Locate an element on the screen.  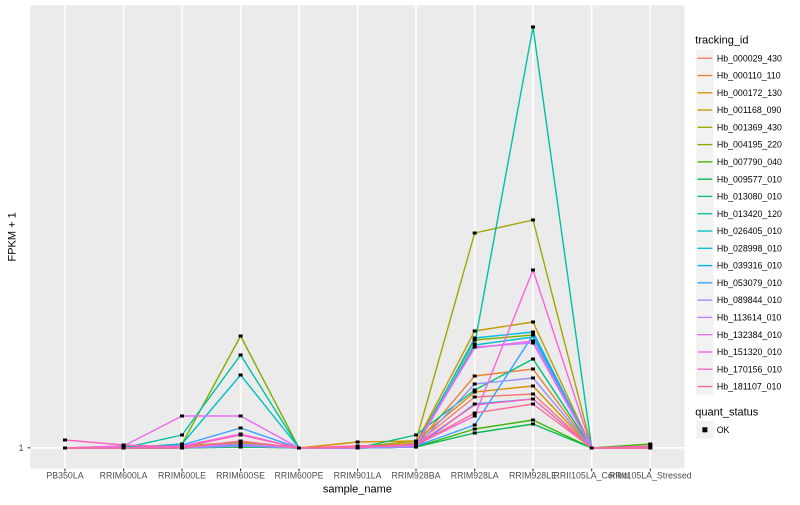
svg-text: tracking_id is located at coordinates (721, 41).